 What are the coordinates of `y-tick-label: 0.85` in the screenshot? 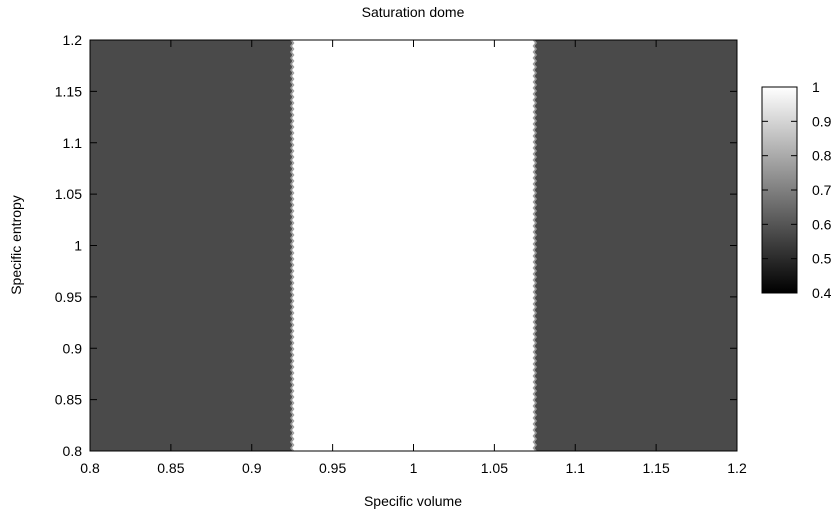 It's located at (68, 400).